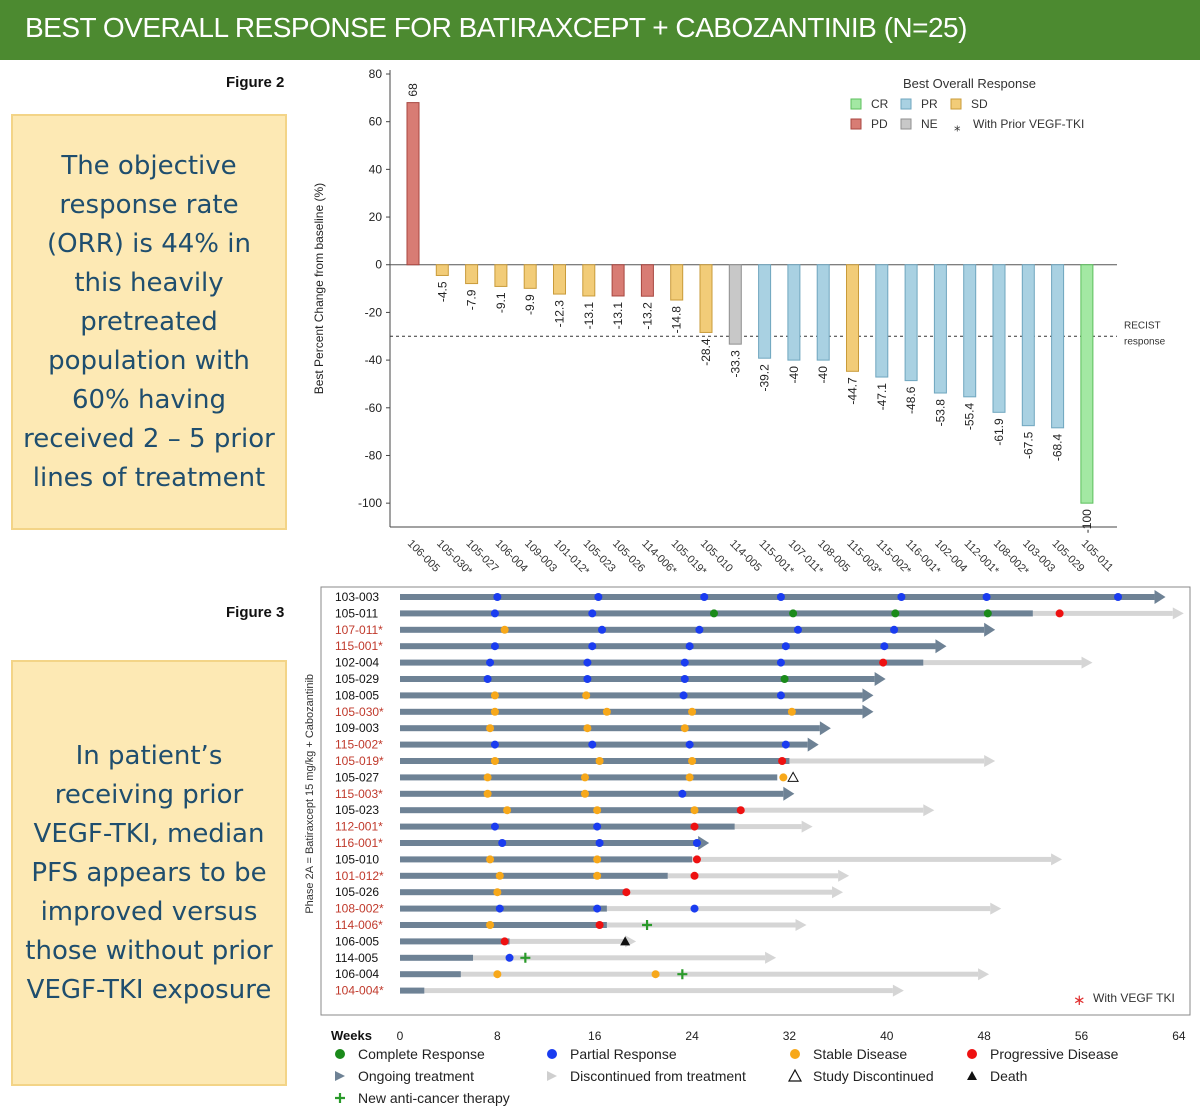  Describe the element at coordinates (795, 1075) in the screenshot. I see `legend-study-discontinued-icon` at that location.